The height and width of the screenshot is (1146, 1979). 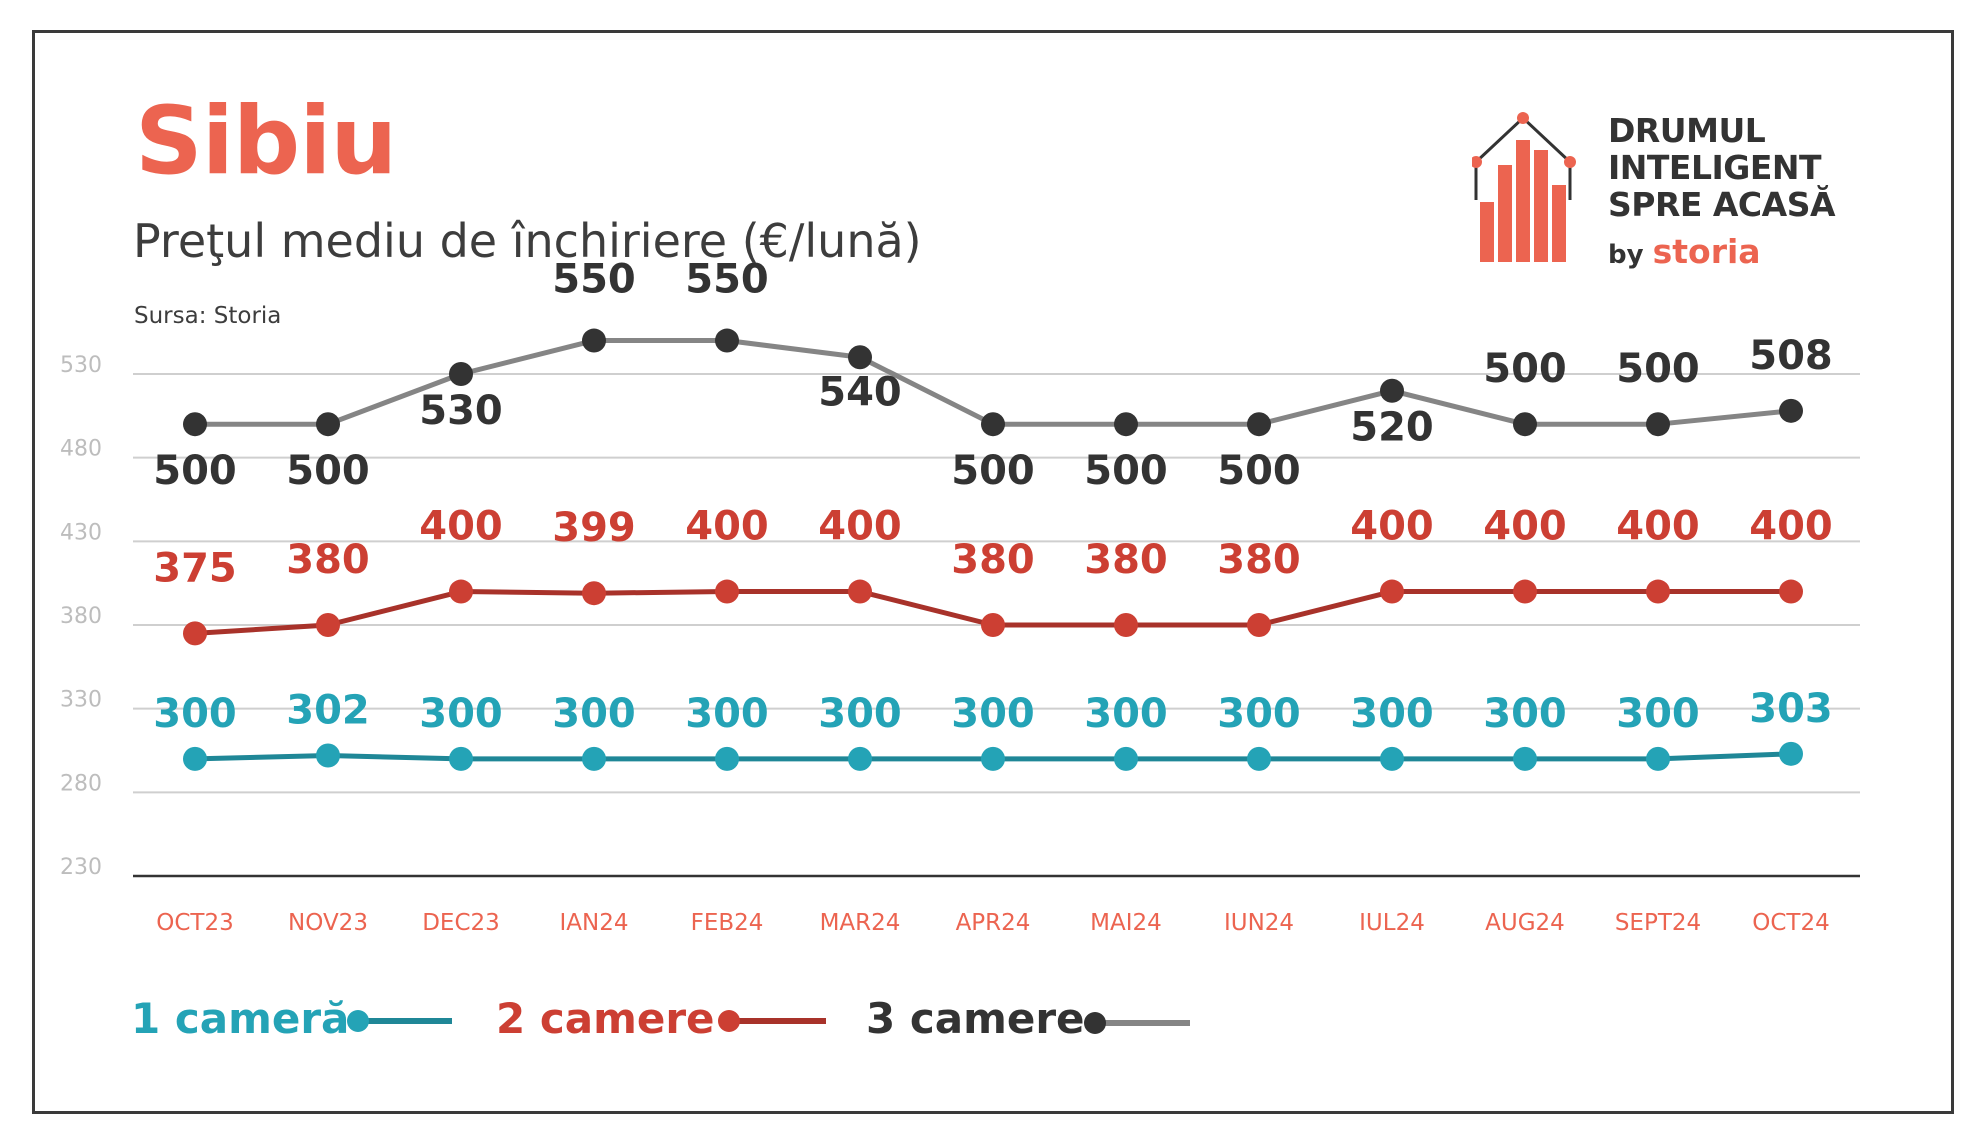 What do you see at coordinates (1706, 251) in the screenshot?
I see `logo-brand: storia` at bounding box center [1706, 251].